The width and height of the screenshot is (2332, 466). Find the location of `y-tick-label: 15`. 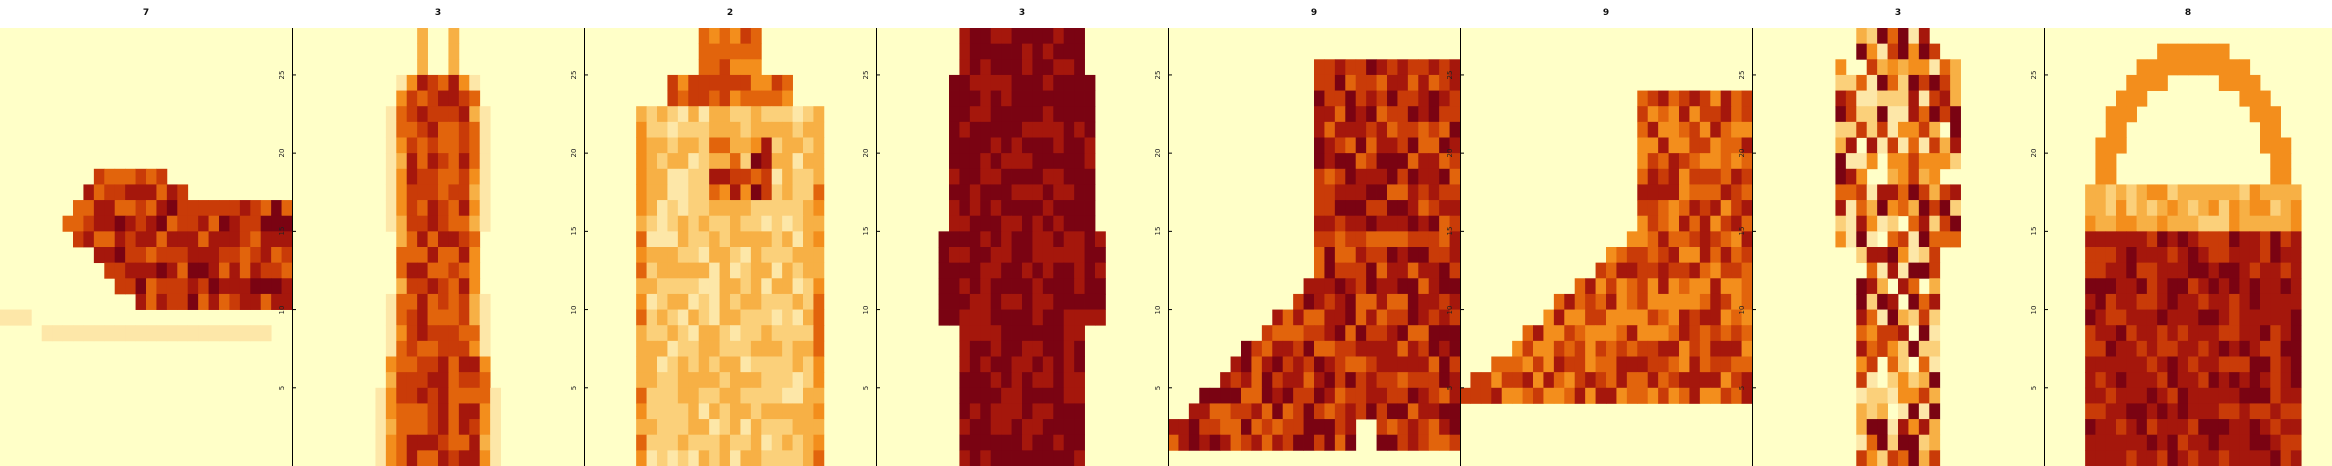

y-tick-label: 15 is located at coordinates (1158, 231).